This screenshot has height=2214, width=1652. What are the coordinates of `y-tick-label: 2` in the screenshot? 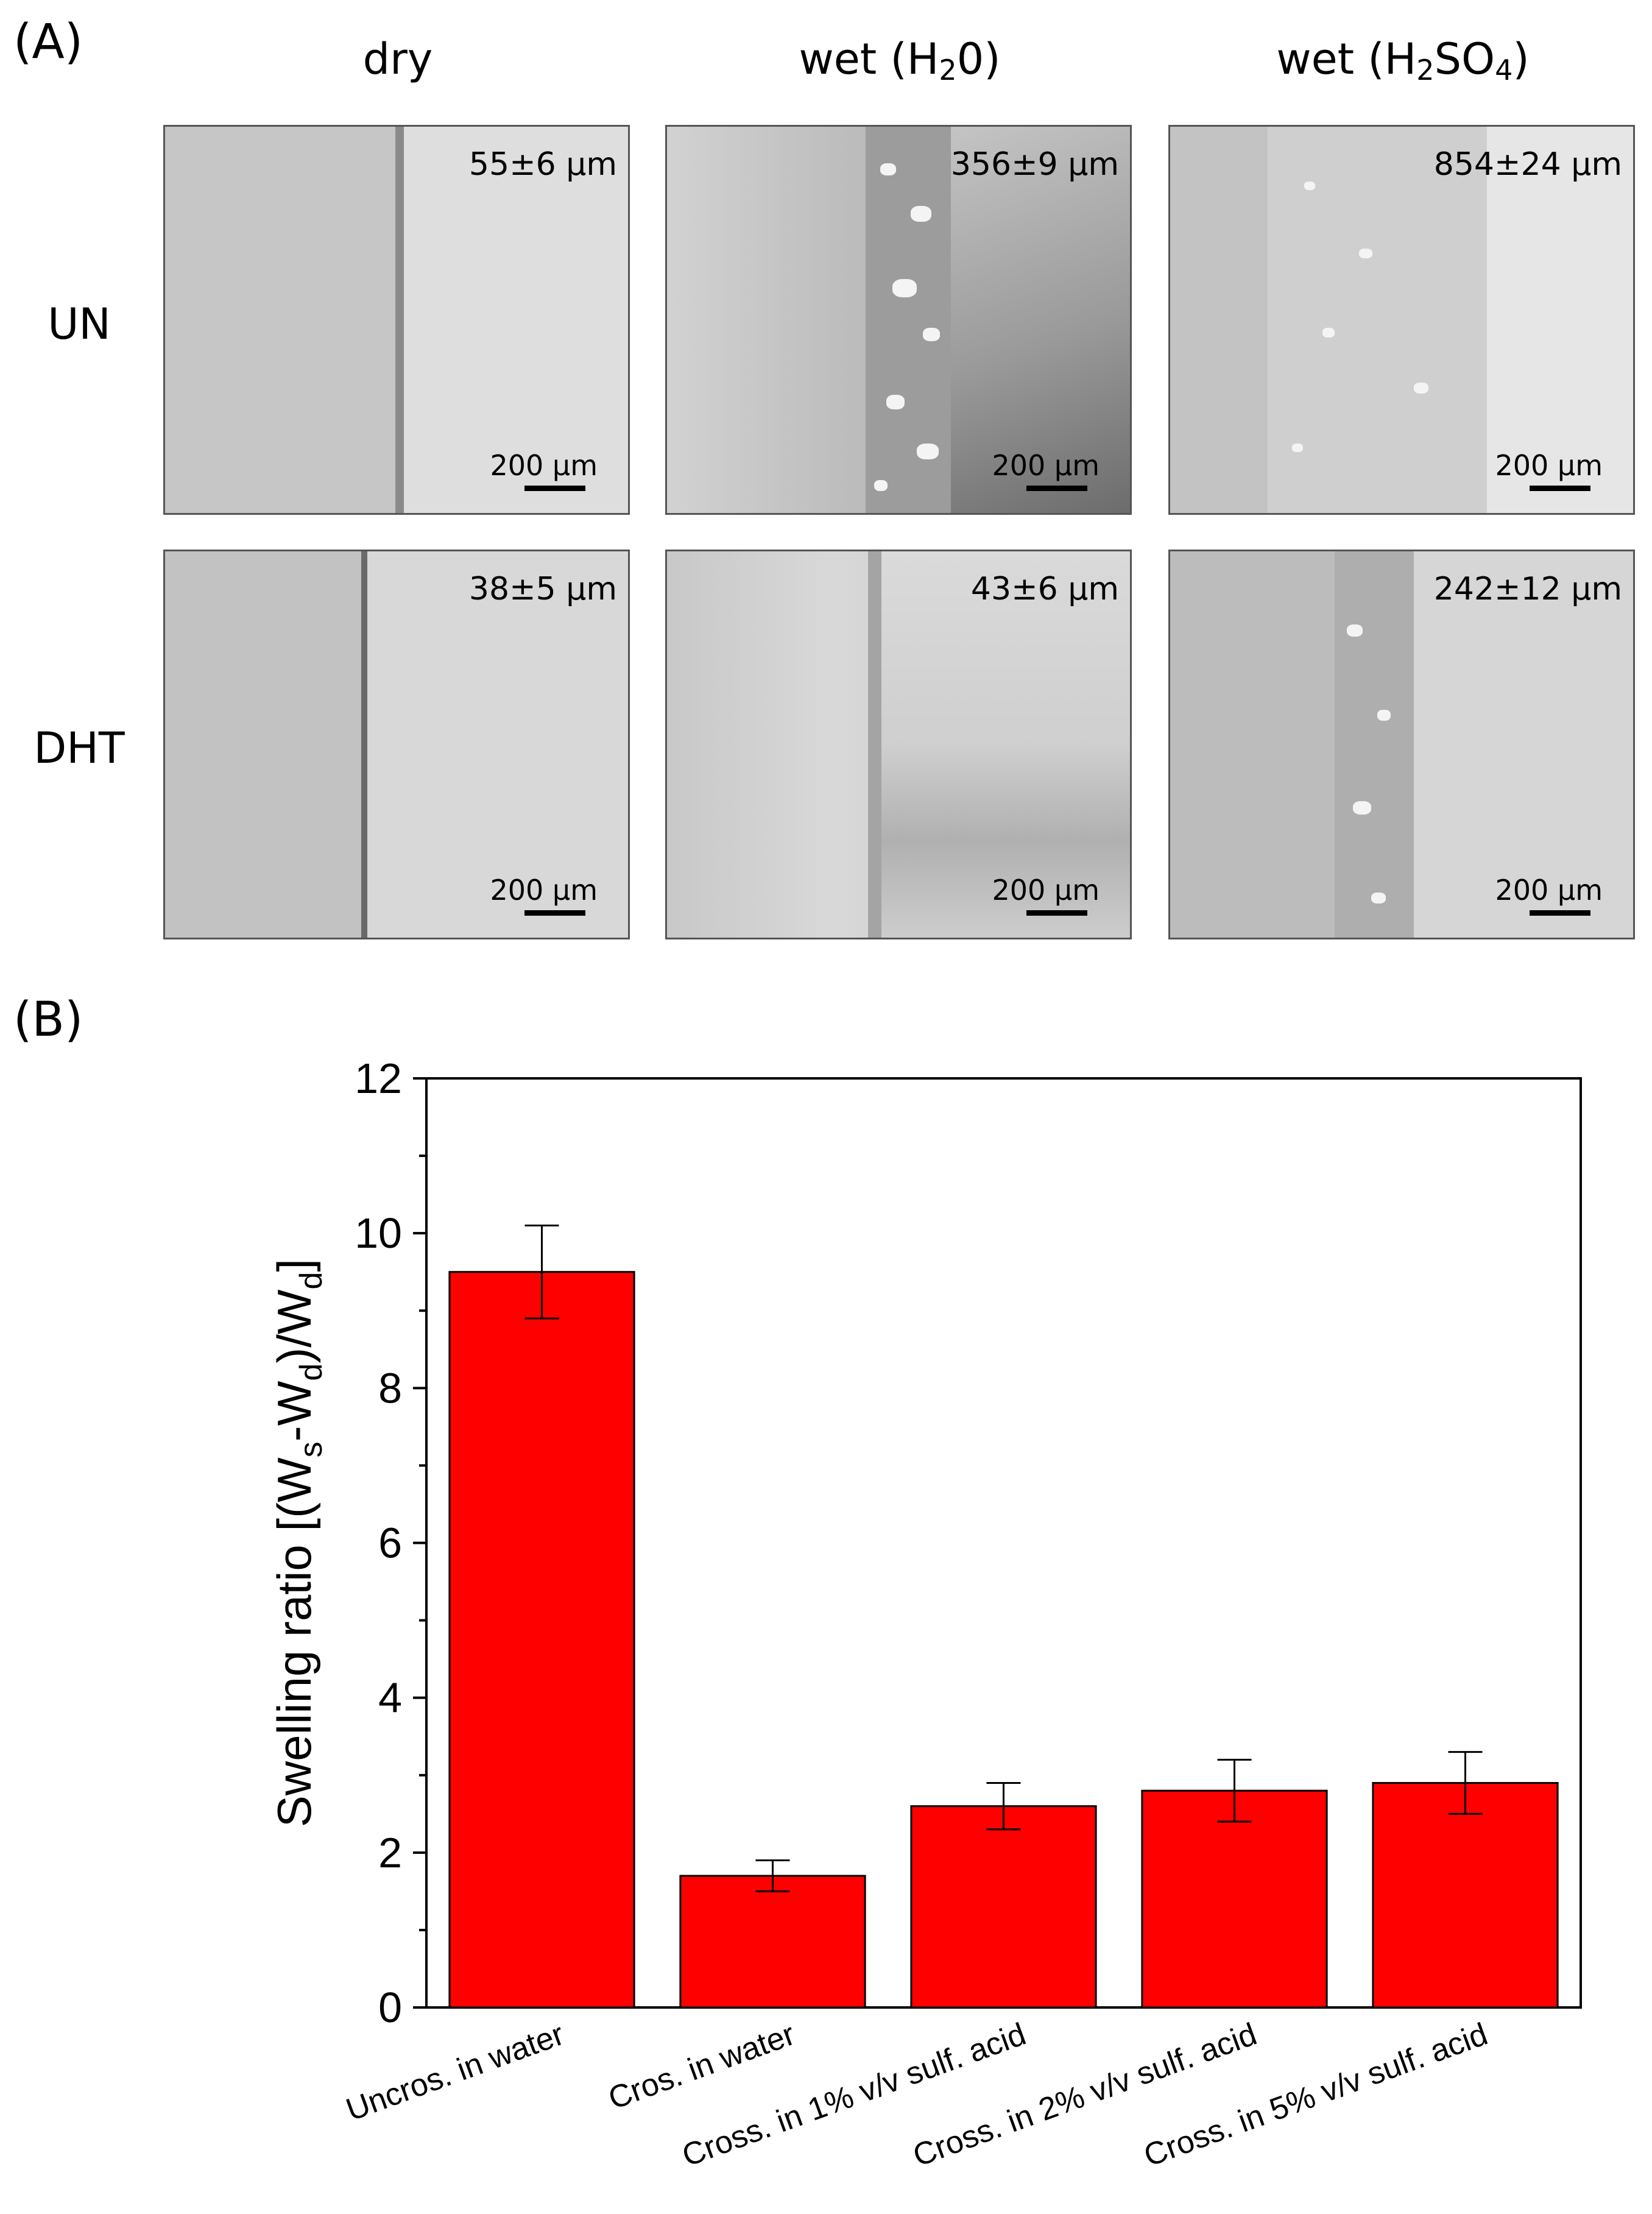 It's located at (390, 1852).